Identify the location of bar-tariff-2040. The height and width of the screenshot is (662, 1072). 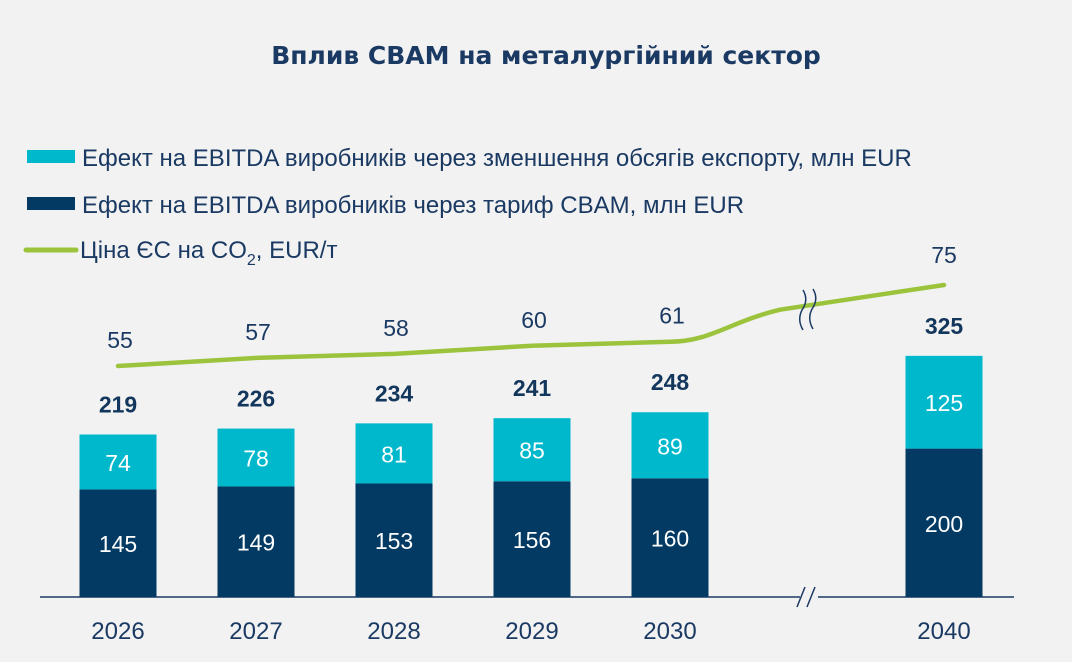
(944, 522).